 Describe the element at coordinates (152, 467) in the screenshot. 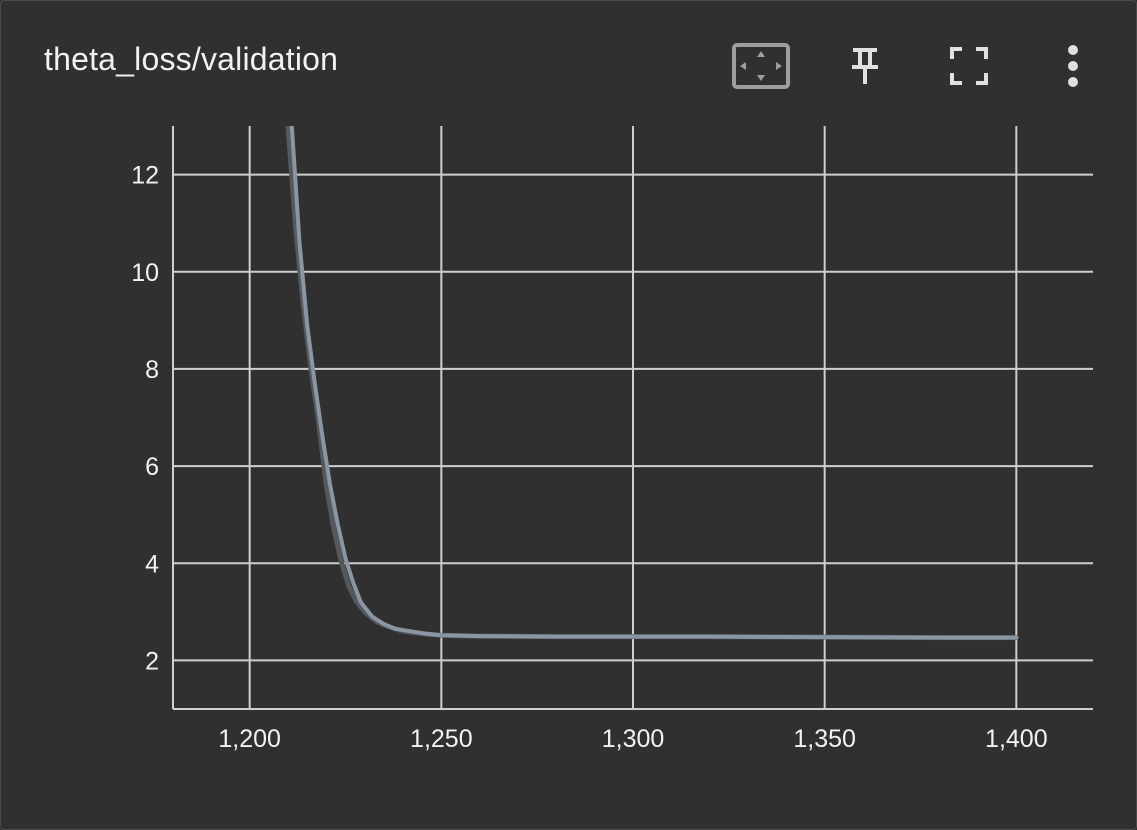

I see `y-tick-label: 6` at that location.